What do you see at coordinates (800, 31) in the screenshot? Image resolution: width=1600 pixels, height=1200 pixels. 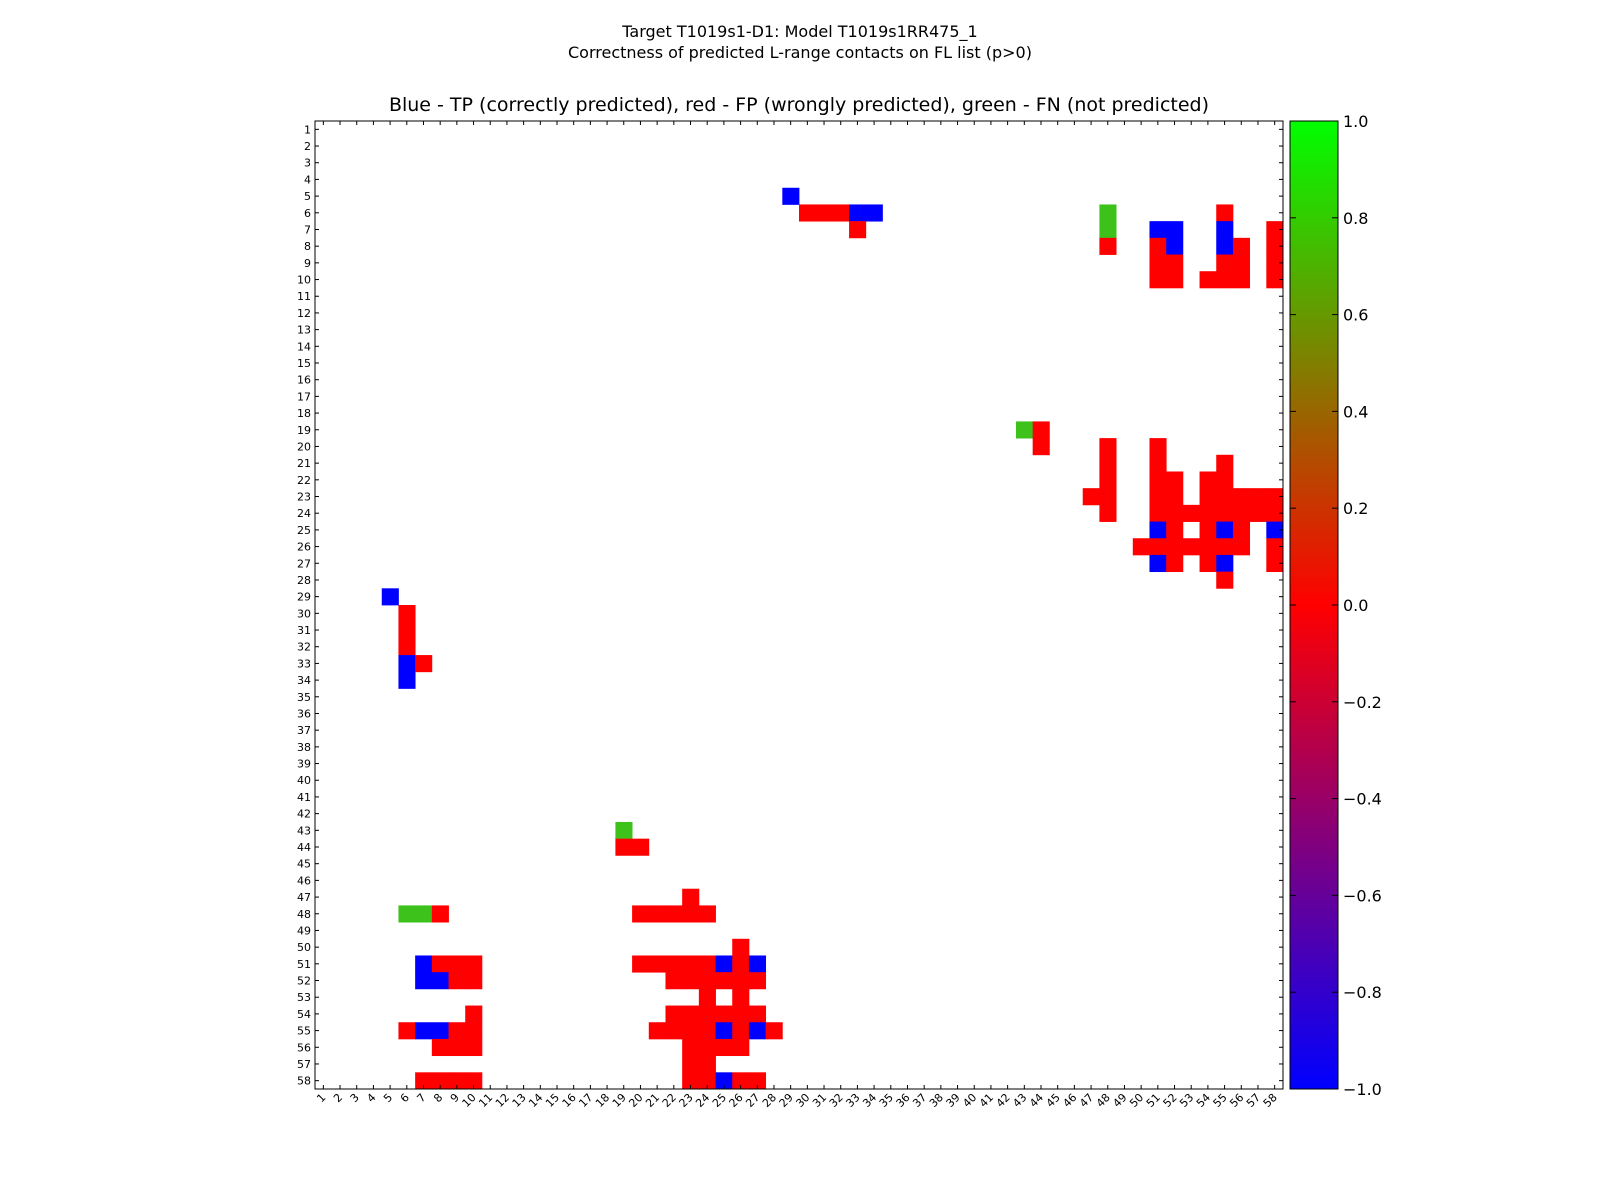 I see `figure-title-line-1: Target T1019s1-D1: Model T1019s1RR475_1` at bounding box center [800, 31].